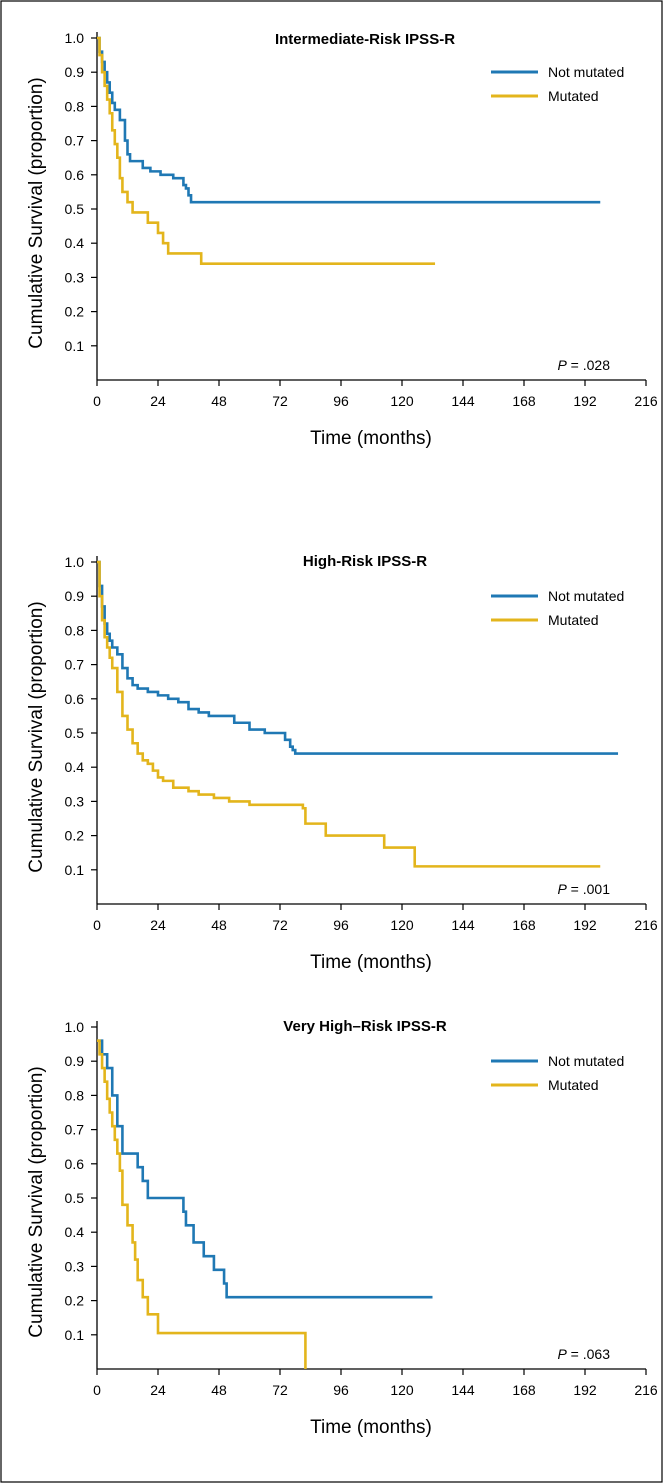 The height and width of the screenshot is (1483, 663). Describe the element at coordinates (365, 1026) in the screenshot. I see `chart-title: Very High–Risk IPSS-R` at that location.